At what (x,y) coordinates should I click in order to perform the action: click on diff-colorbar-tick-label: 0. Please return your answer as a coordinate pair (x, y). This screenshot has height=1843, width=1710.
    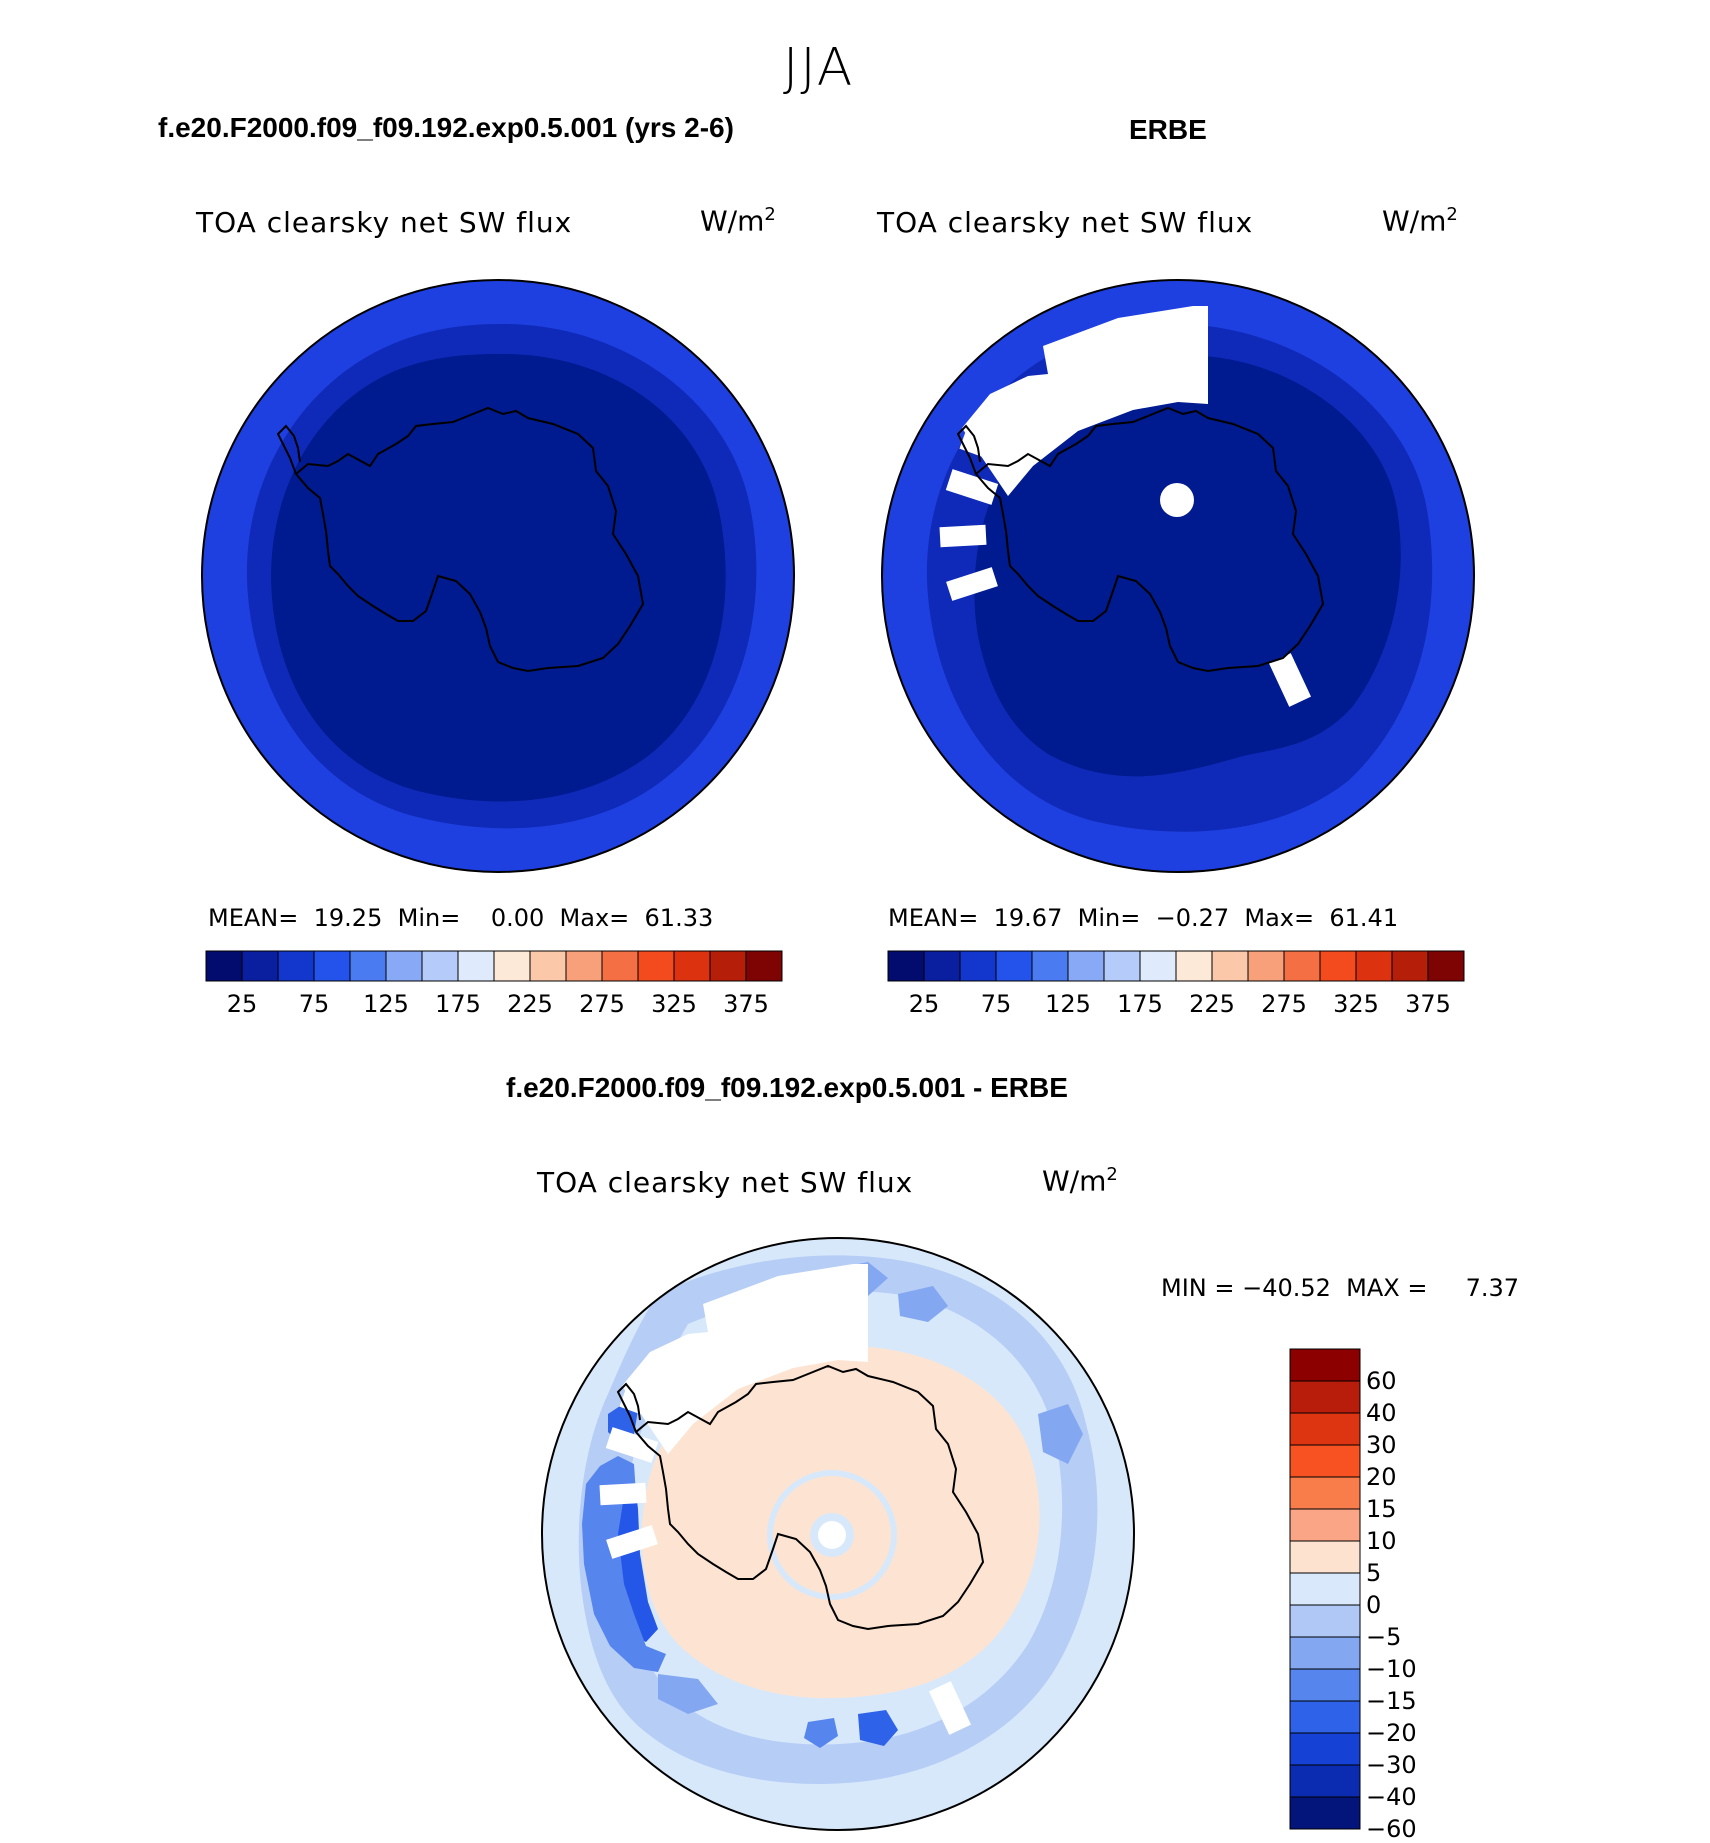
    Looking at the image, I should click on (1374, 1605).